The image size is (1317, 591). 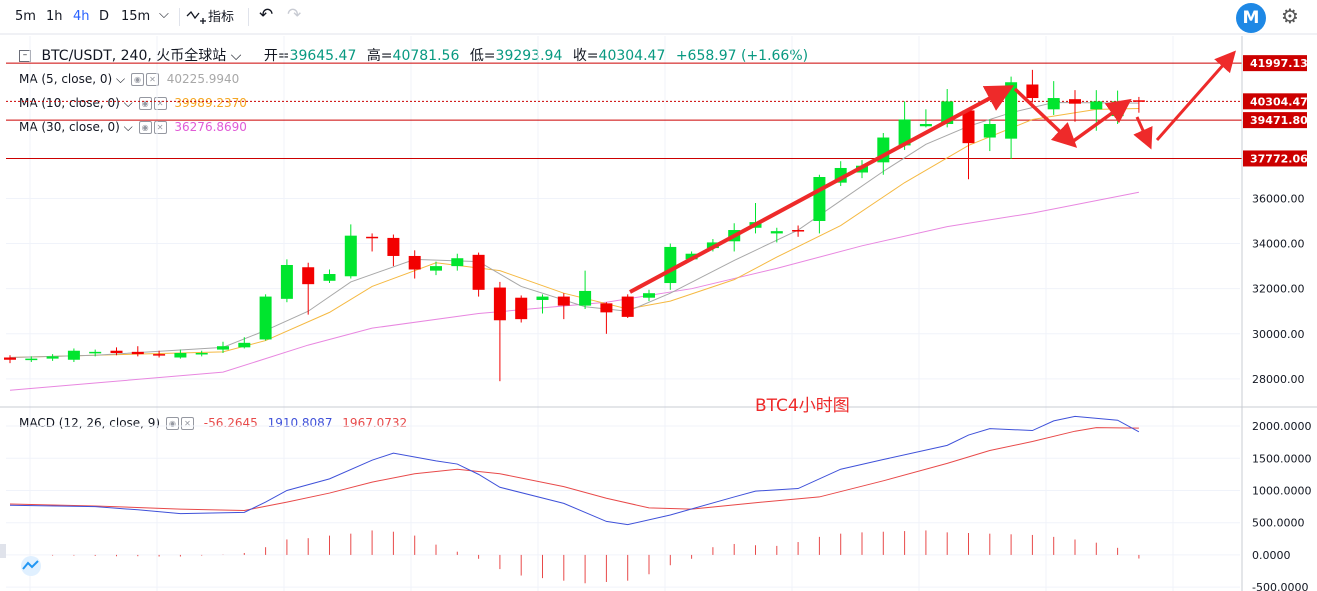 What do you see at coordinates (1282, 490) in the screenshot?
I see `macd-tick-label: 1000.0000` at bounding box center [1282, 490].